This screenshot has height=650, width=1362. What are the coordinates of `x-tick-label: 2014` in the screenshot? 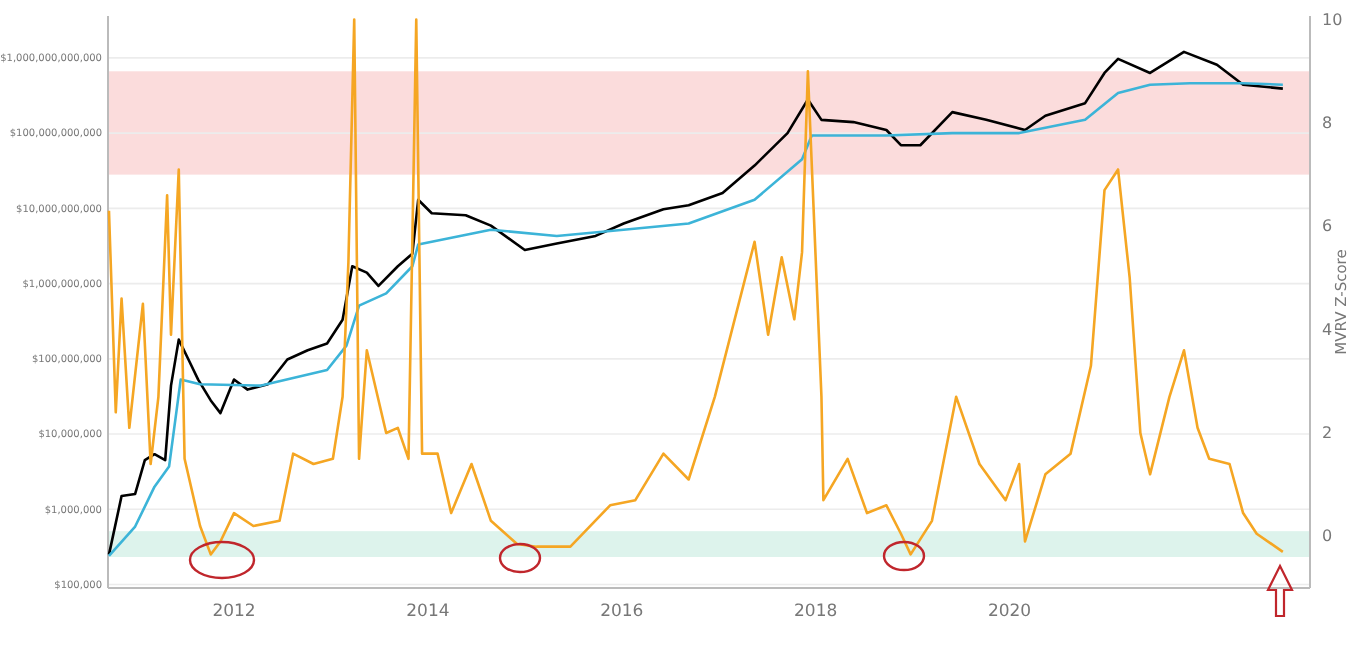 It's located at (428, 612).